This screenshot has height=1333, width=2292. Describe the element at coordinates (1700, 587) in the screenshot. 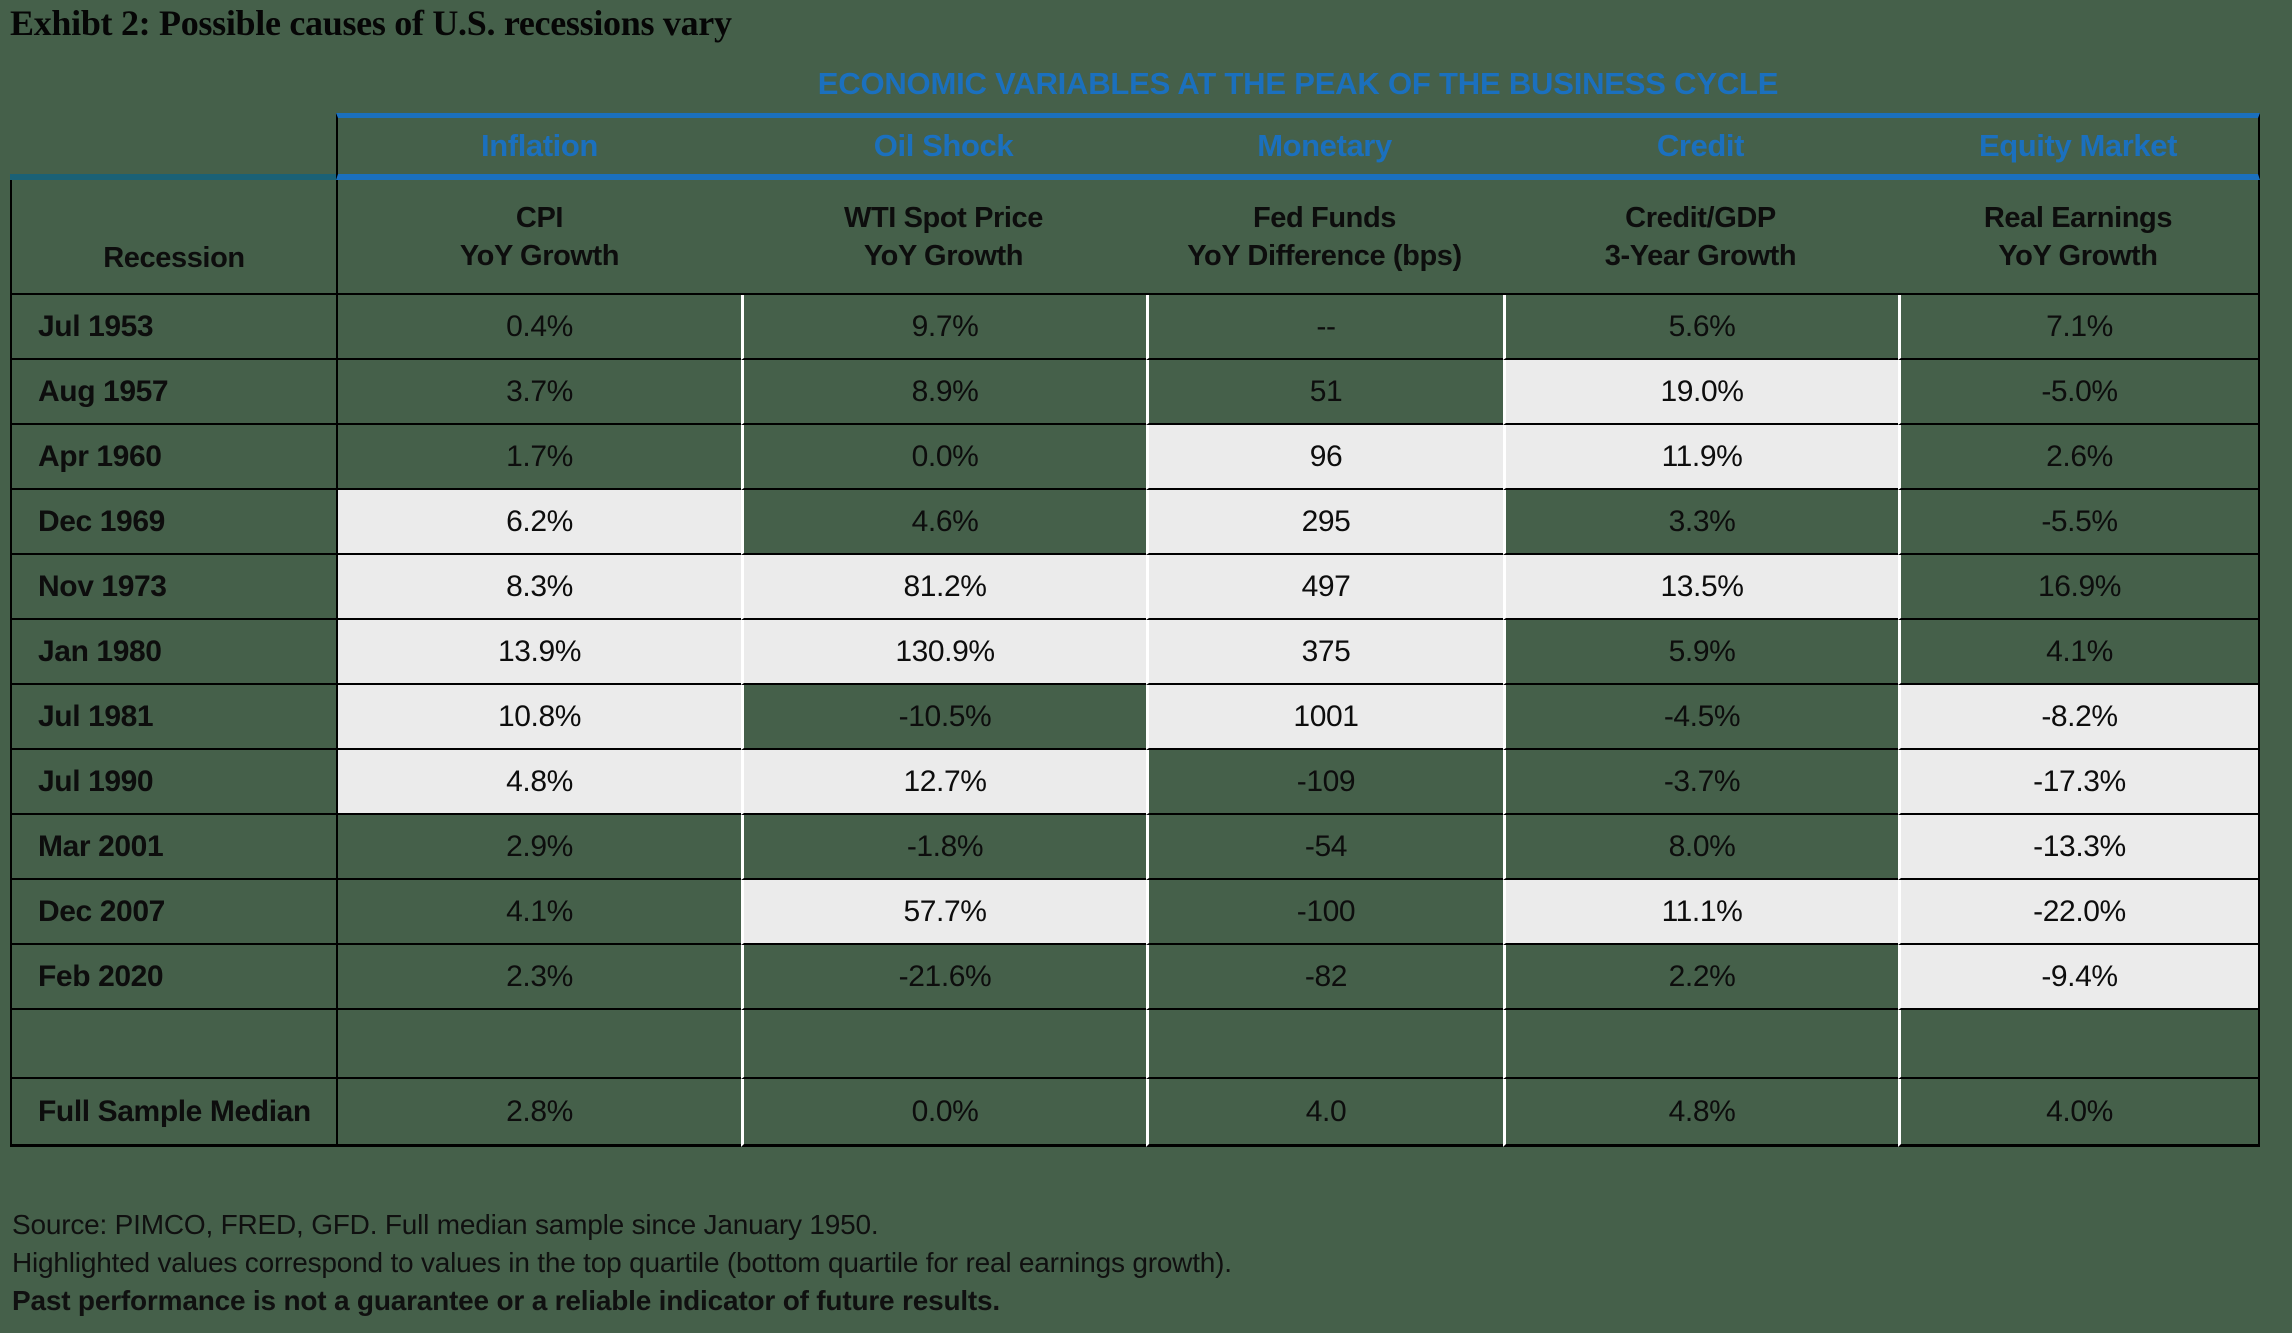

I see `value-cell: 13.5%` at that location.